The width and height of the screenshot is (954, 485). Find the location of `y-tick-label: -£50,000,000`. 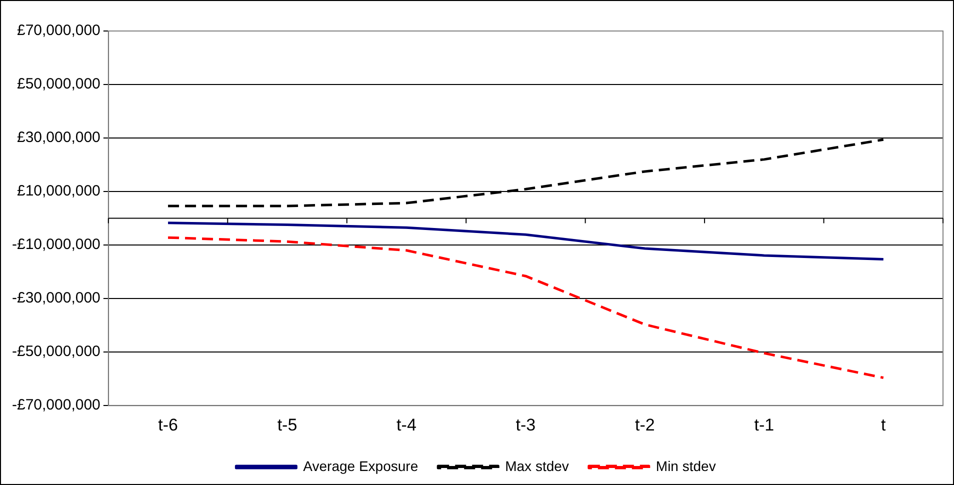

y-tick-label: -£50,000,000 is located at coordinates (56, 351).